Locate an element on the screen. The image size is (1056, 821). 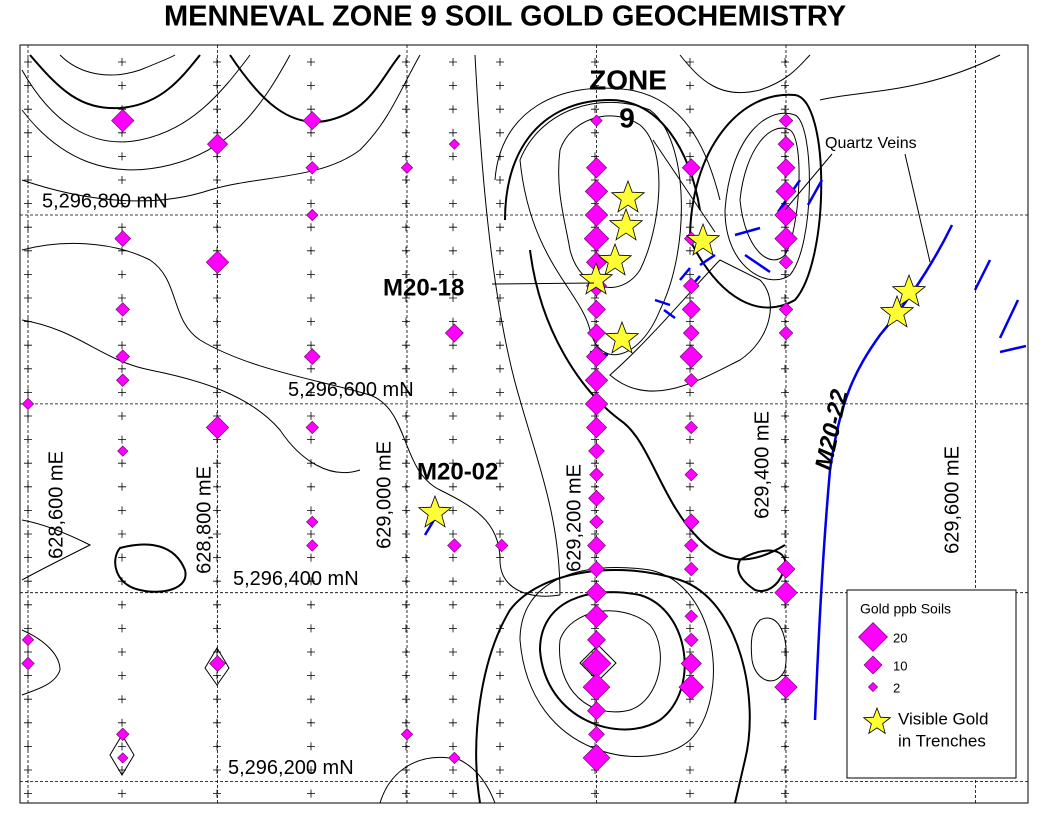
legend-label: in Trenches is located at coordinates (942, 740).